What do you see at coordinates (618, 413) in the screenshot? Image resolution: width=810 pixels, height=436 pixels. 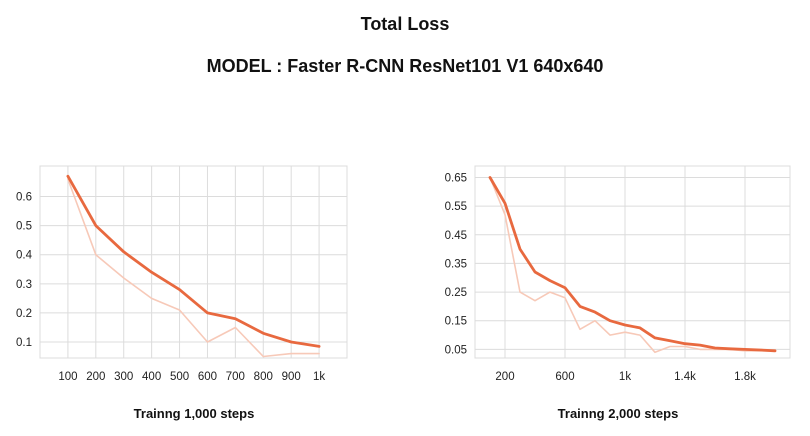 I see `chart-caption-2000: Trainng 2,000 steps` at bounding box center [618, 413].